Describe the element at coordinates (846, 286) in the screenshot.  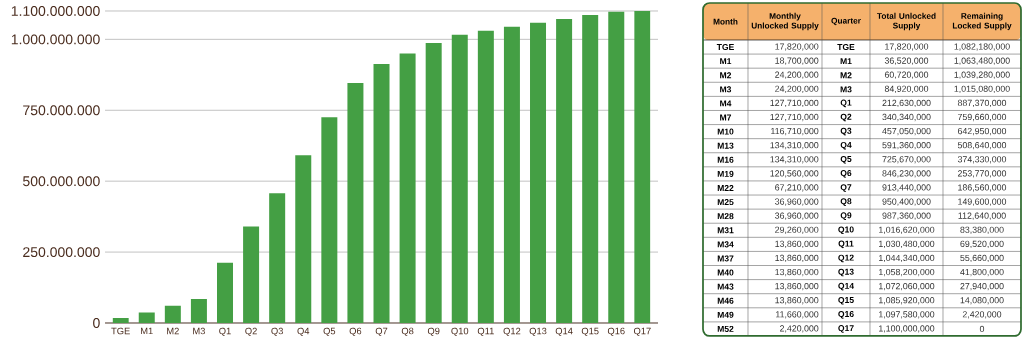
I see `category-label: Q14` at that location.